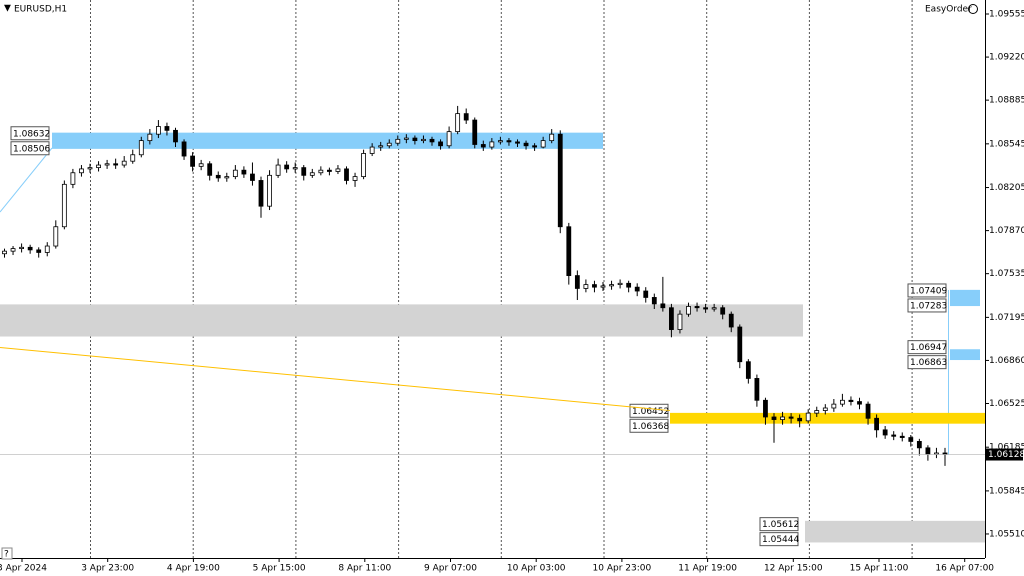 This screenshot has width=1024, height=576. Describe the element at coordinates (1006, 361) in the screenshot. I see `y-tick-label: 1.06860` at that location.